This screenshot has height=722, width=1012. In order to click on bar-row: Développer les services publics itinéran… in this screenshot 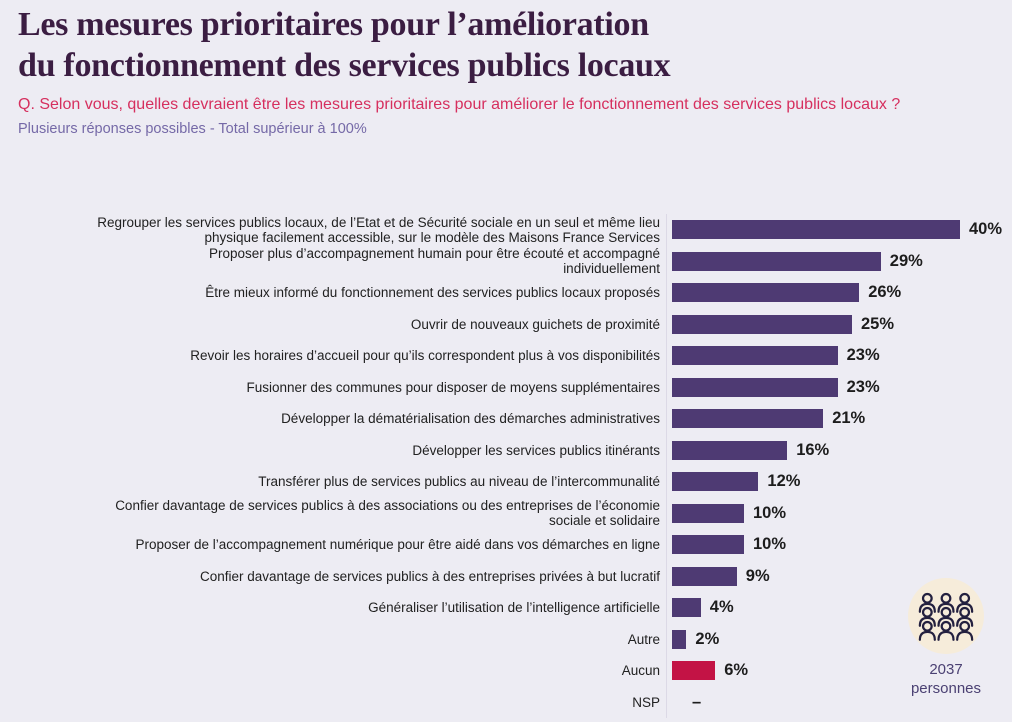, I will do `click(506, 450)`.